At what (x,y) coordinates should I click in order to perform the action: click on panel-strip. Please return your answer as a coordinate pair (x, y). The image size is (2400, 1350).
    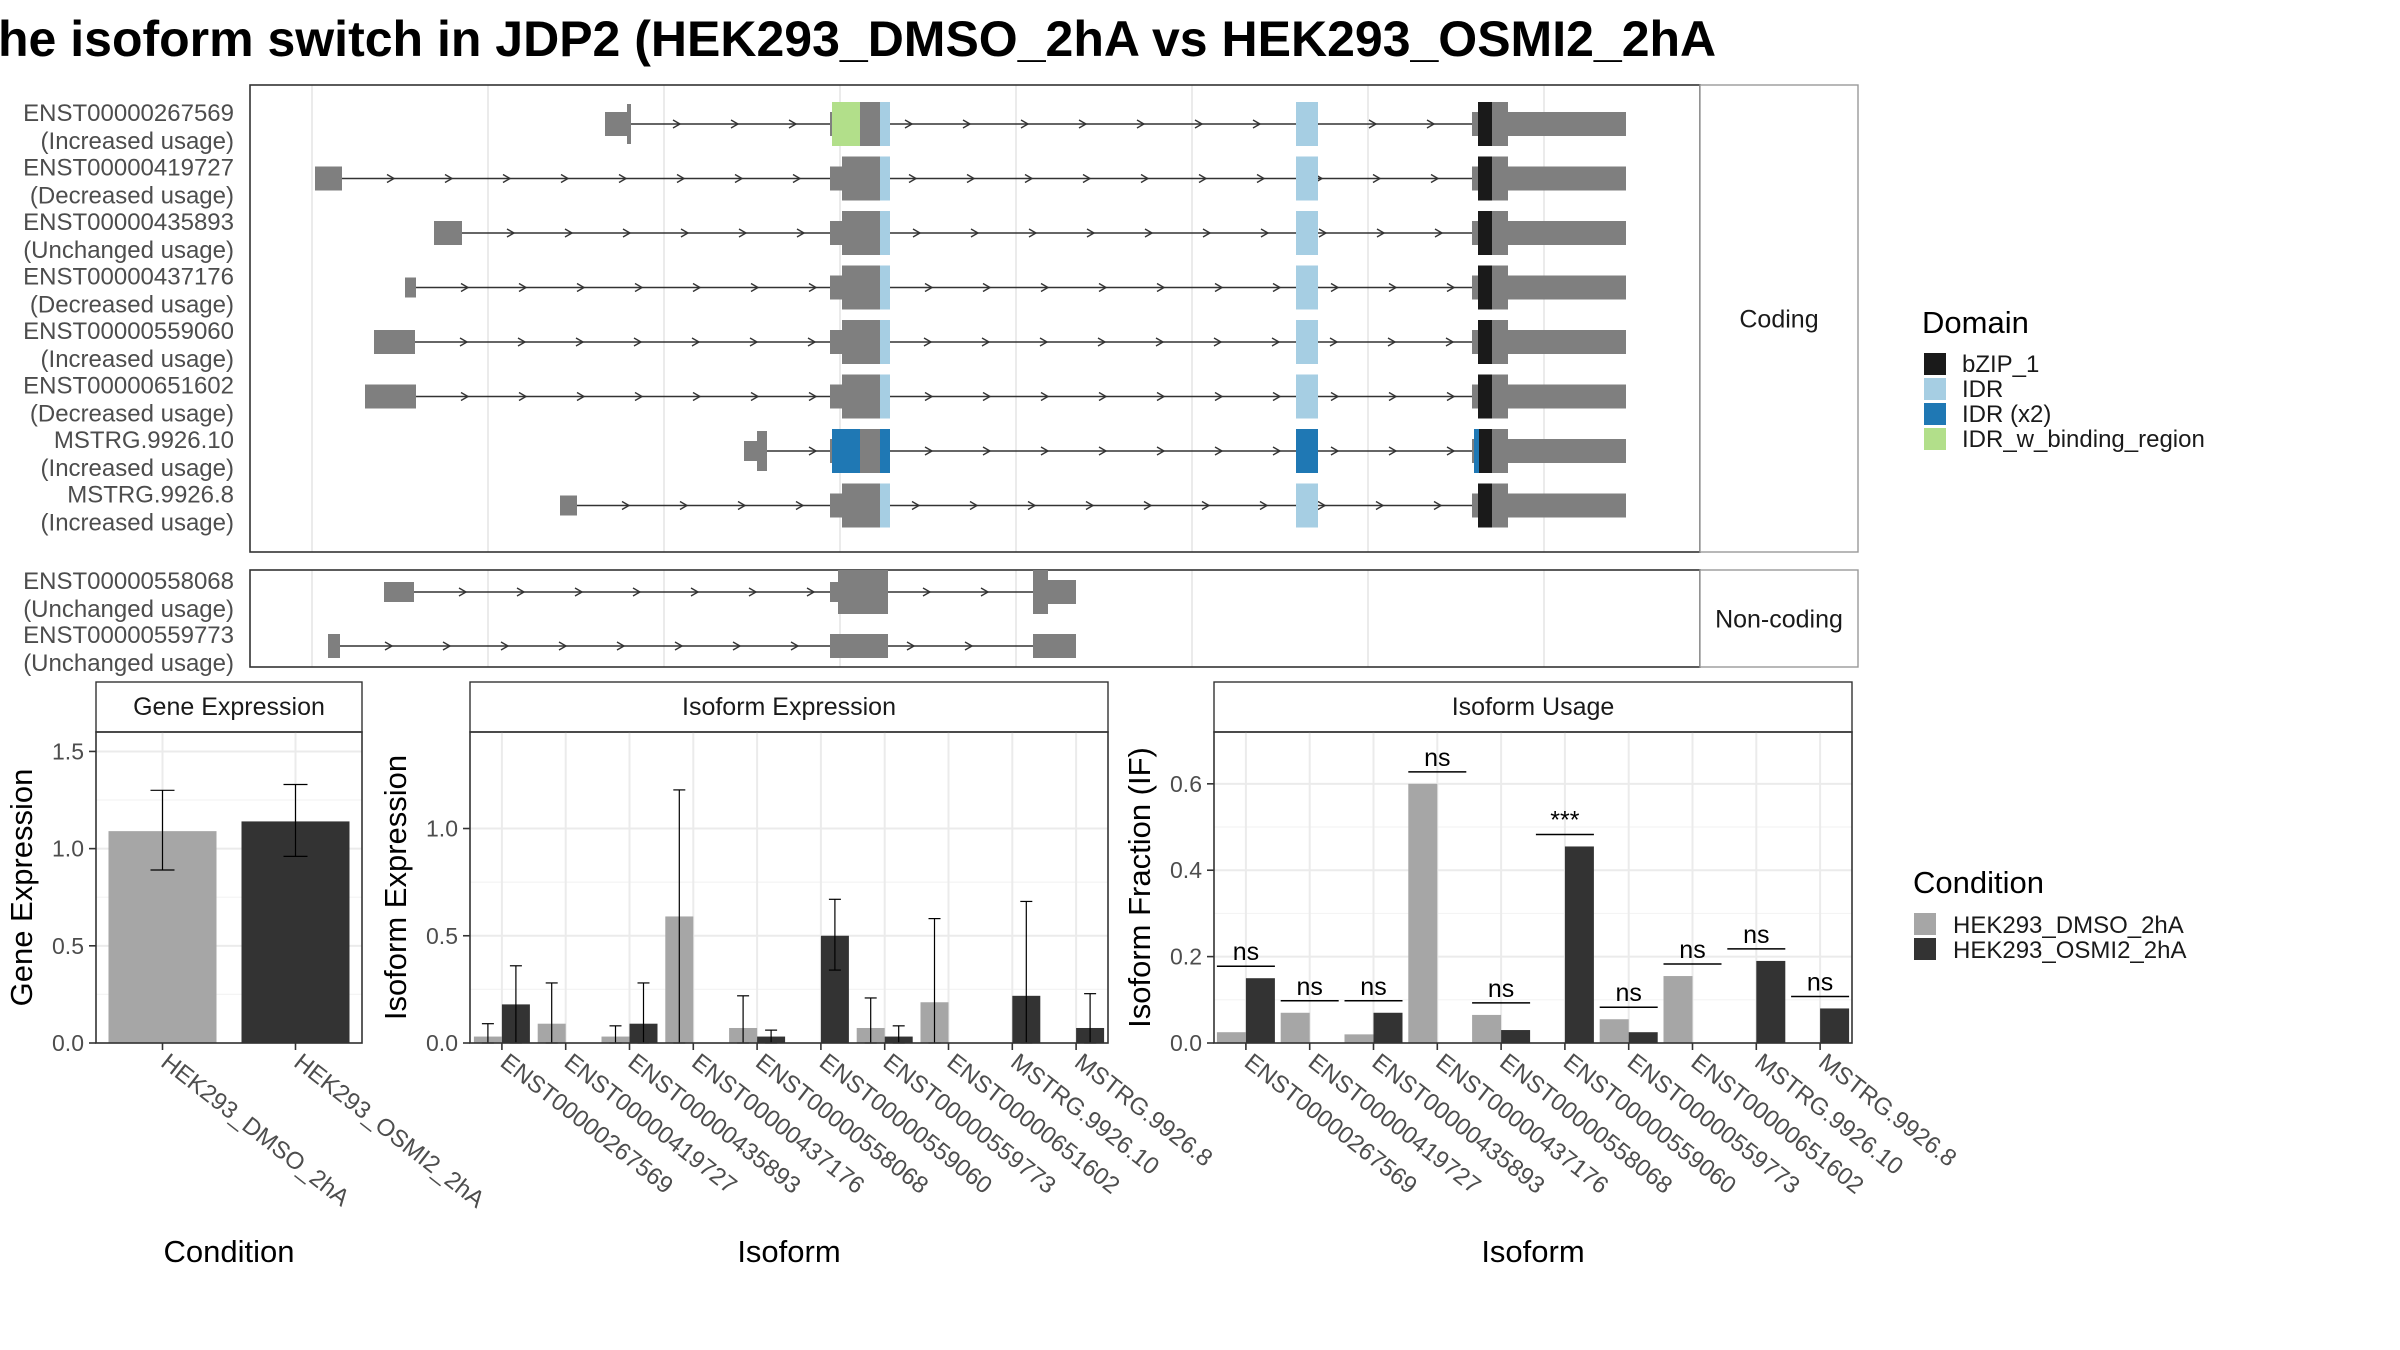
    Looking at the image, I should click on (1533, 707).